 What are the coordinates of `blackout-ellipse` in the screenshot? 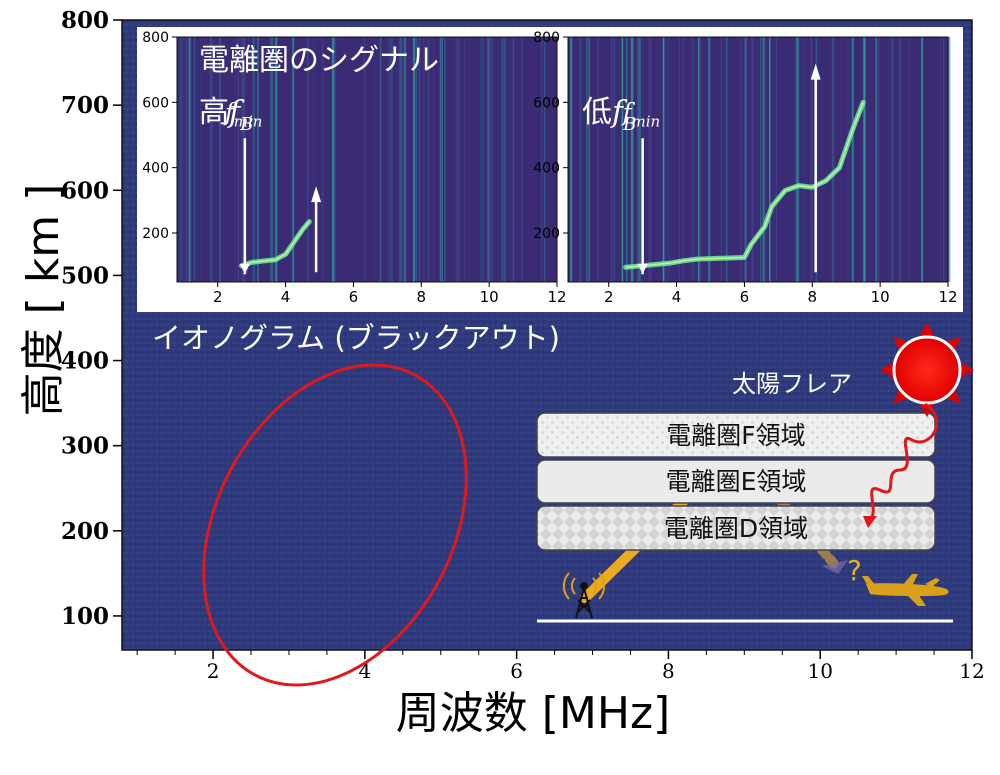 It's located at (335, 525).